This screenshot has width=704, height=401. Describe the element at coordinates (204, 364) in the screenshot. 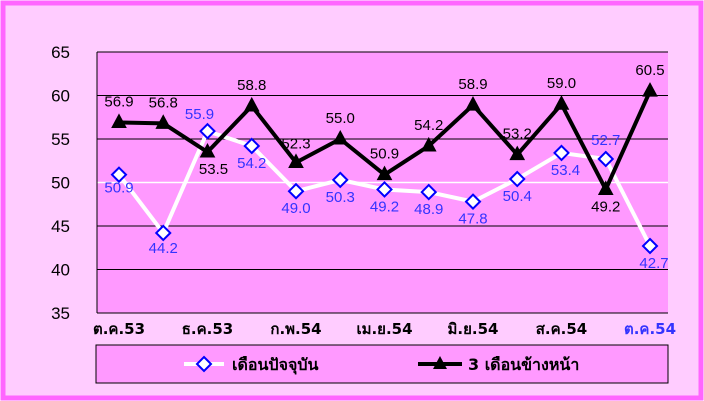

I see `legend-marker-diamond` at that location.